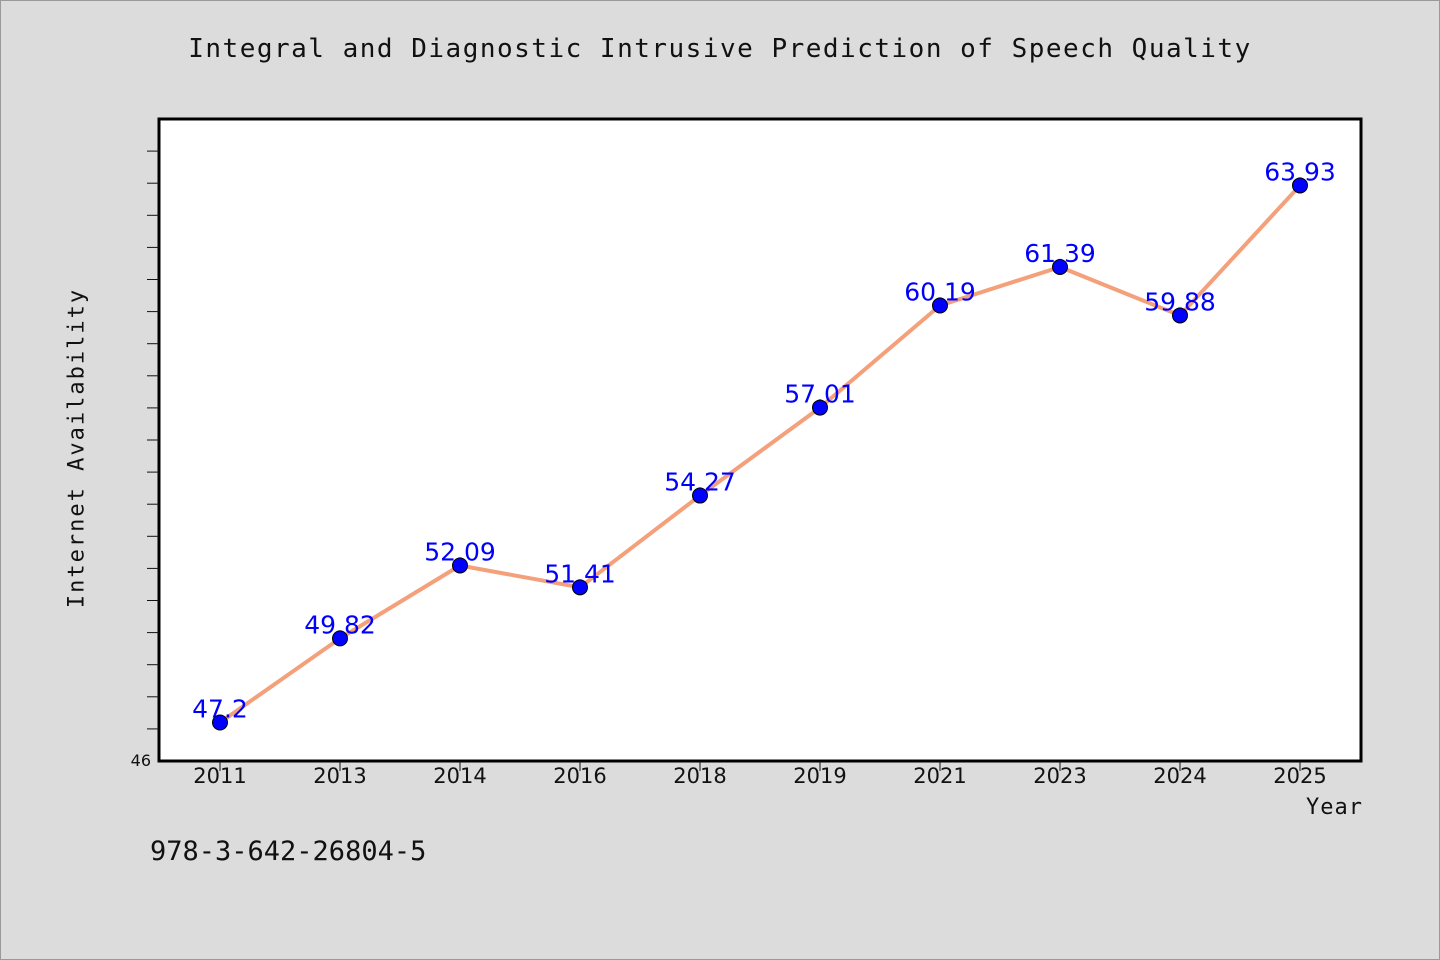 This screenshot has width=1440, height=960. What do you see at coordinates (819, 776) in the screenshot?
I see `x-tick-label: 2019` at bounding box center [819, 776].